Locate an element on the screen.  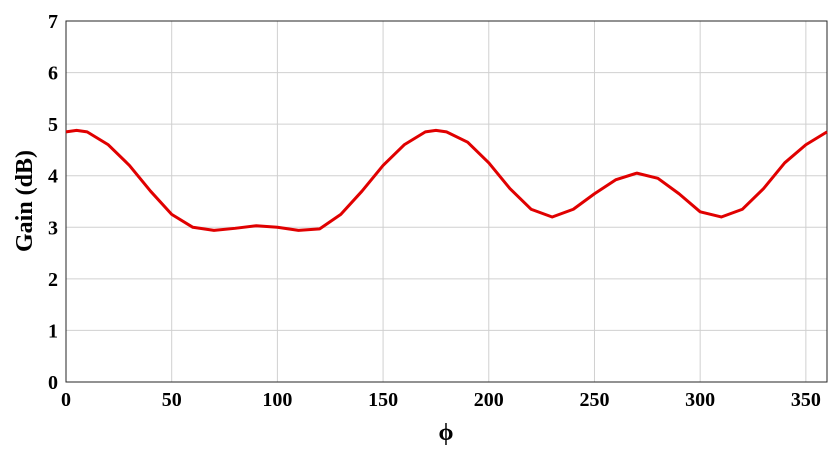
y-tick-label: 1 is located at coordinates (53, 331).